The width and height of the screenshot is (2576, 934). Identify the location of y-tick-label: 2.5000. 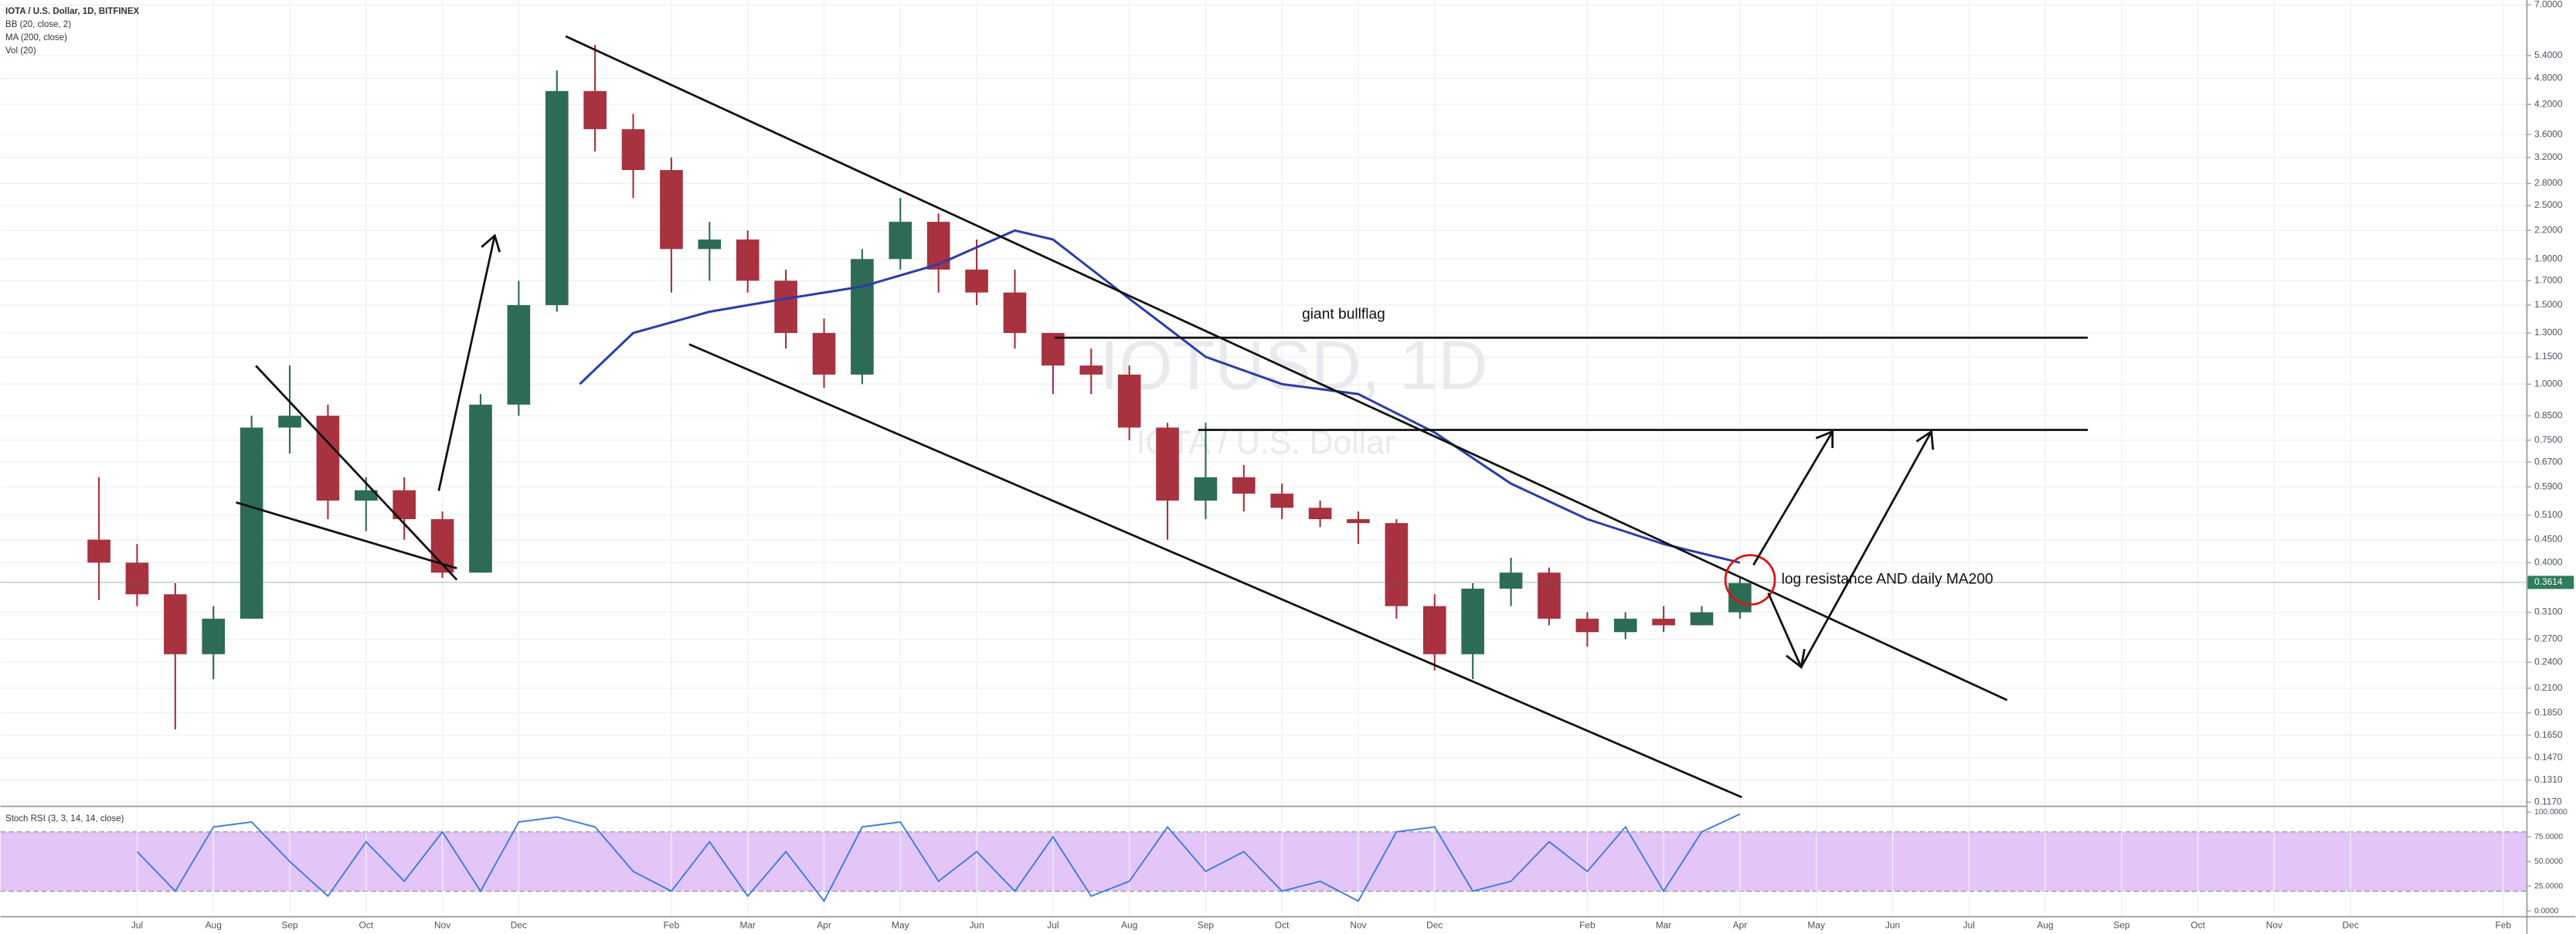
(2548, 204).